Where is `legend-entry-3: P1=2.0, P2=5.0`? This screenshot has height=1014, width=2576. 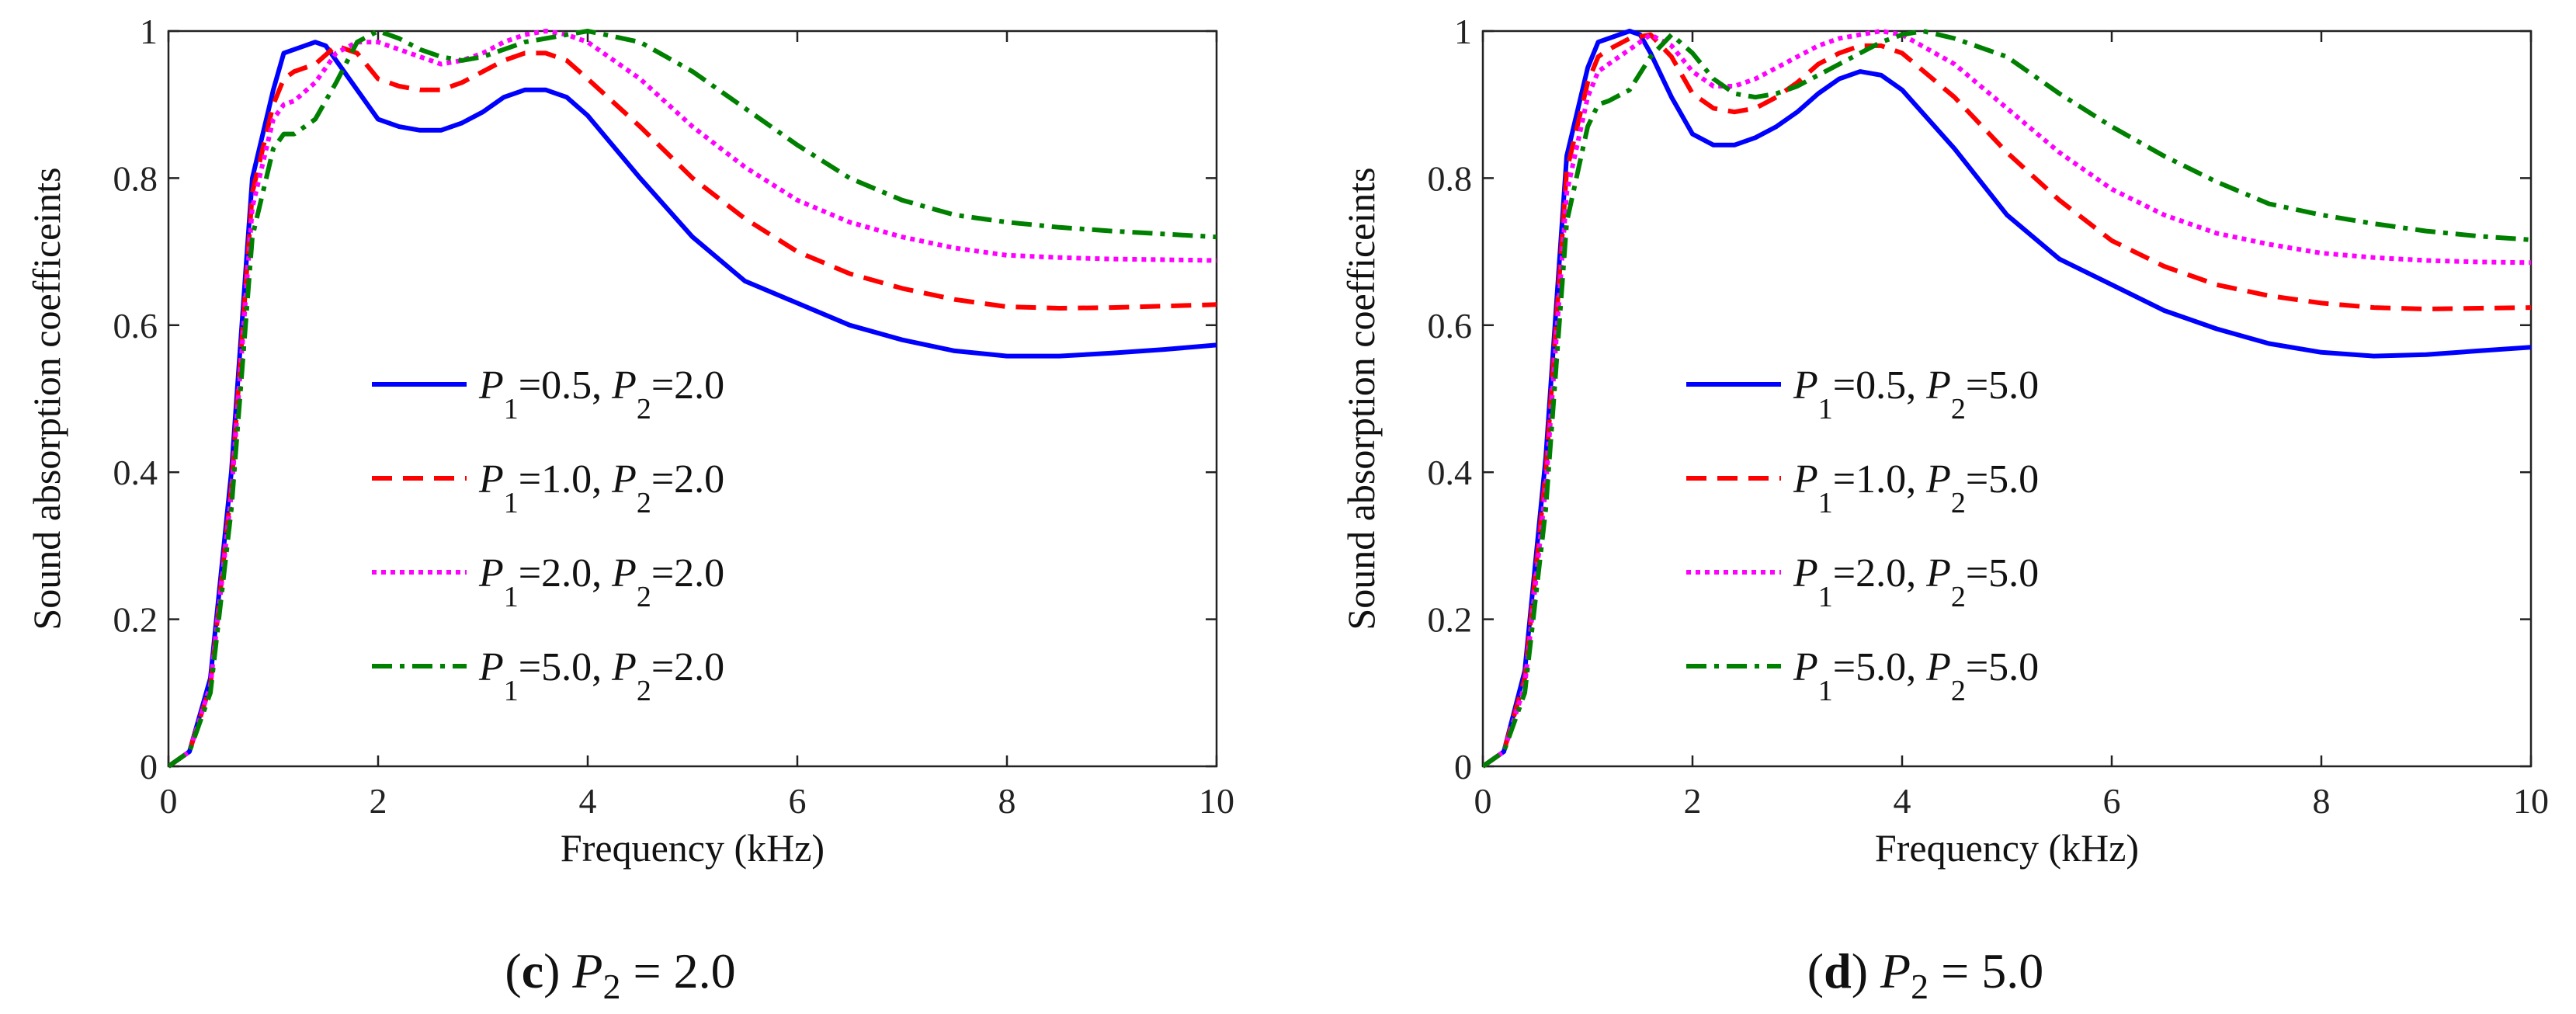 legend-entry-3: P1=2.0, P2=5.0 is located at coordinates (1916, 582).